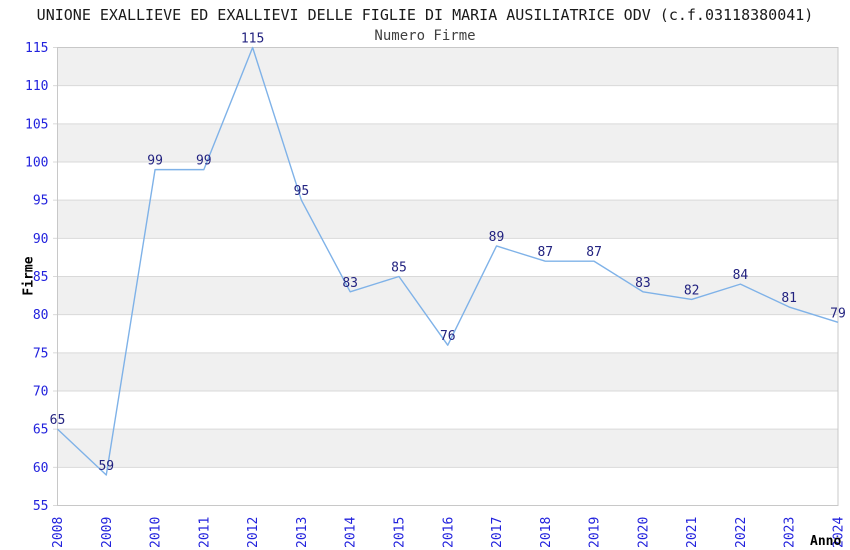 This screenshot has width=850, height=550. I want to click on point-label: 82, so click(692, 290).